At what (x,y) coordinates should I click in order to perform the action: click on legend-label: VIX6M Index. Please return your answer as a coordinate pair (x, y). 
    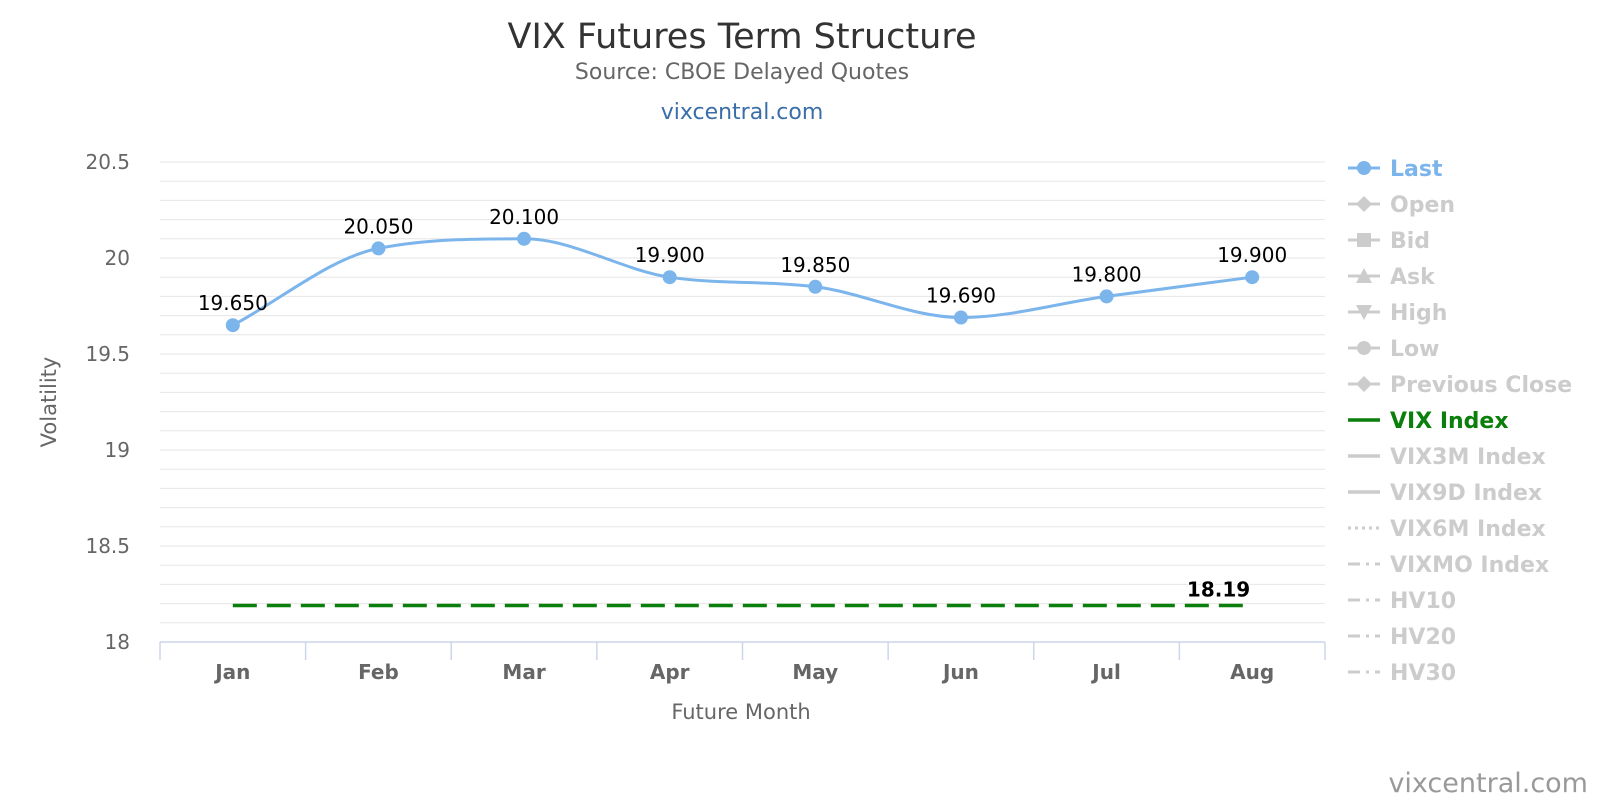
    Looking at the image, I should click on (1468, 529).